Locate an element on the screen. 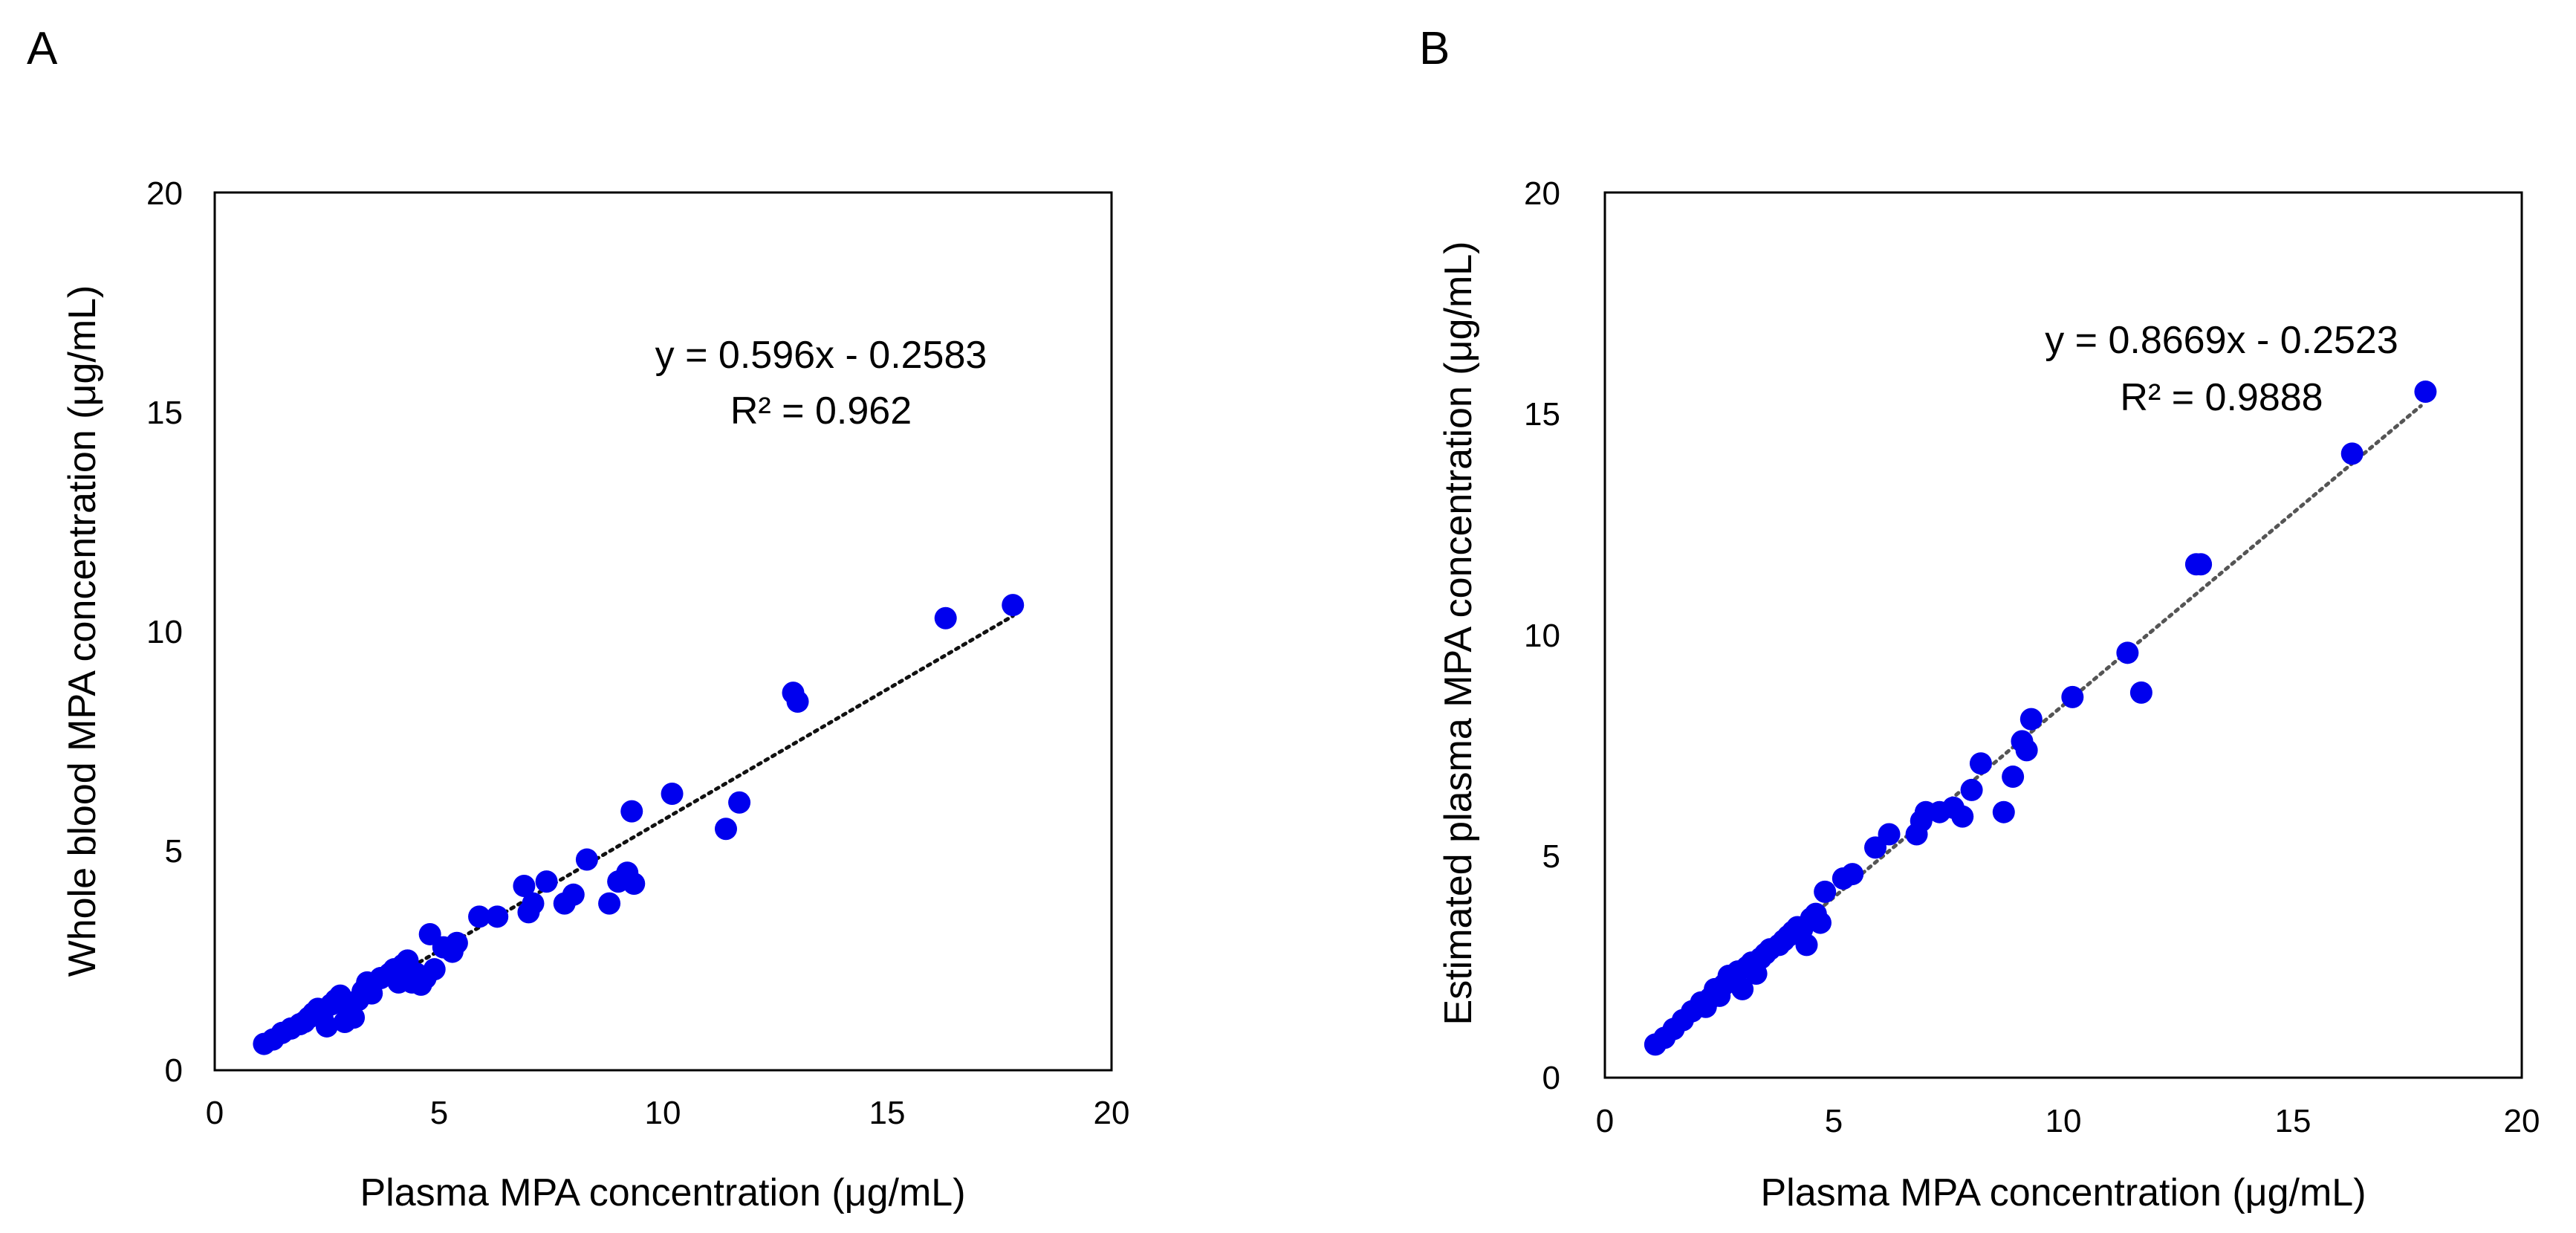  panel-a-x-tick-15: 15 is located at coordinates (887, 1113).